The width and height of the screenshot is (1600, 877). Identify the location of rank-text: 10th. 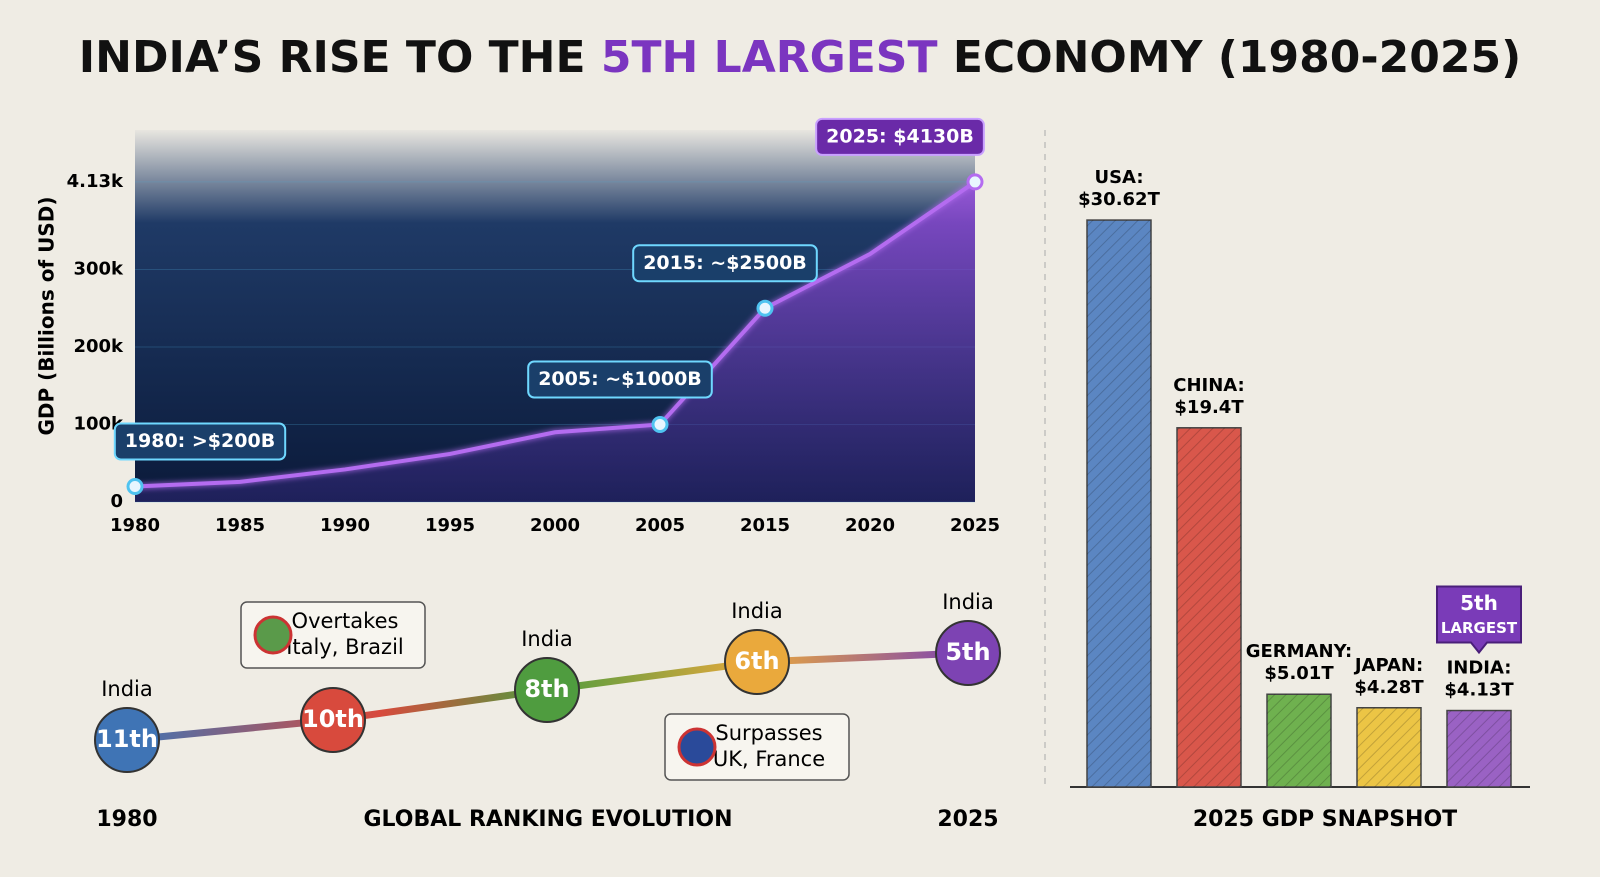
(333, 719).